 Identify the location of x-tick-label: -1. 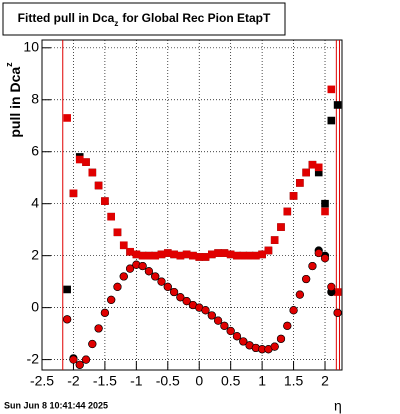
(136, 381).